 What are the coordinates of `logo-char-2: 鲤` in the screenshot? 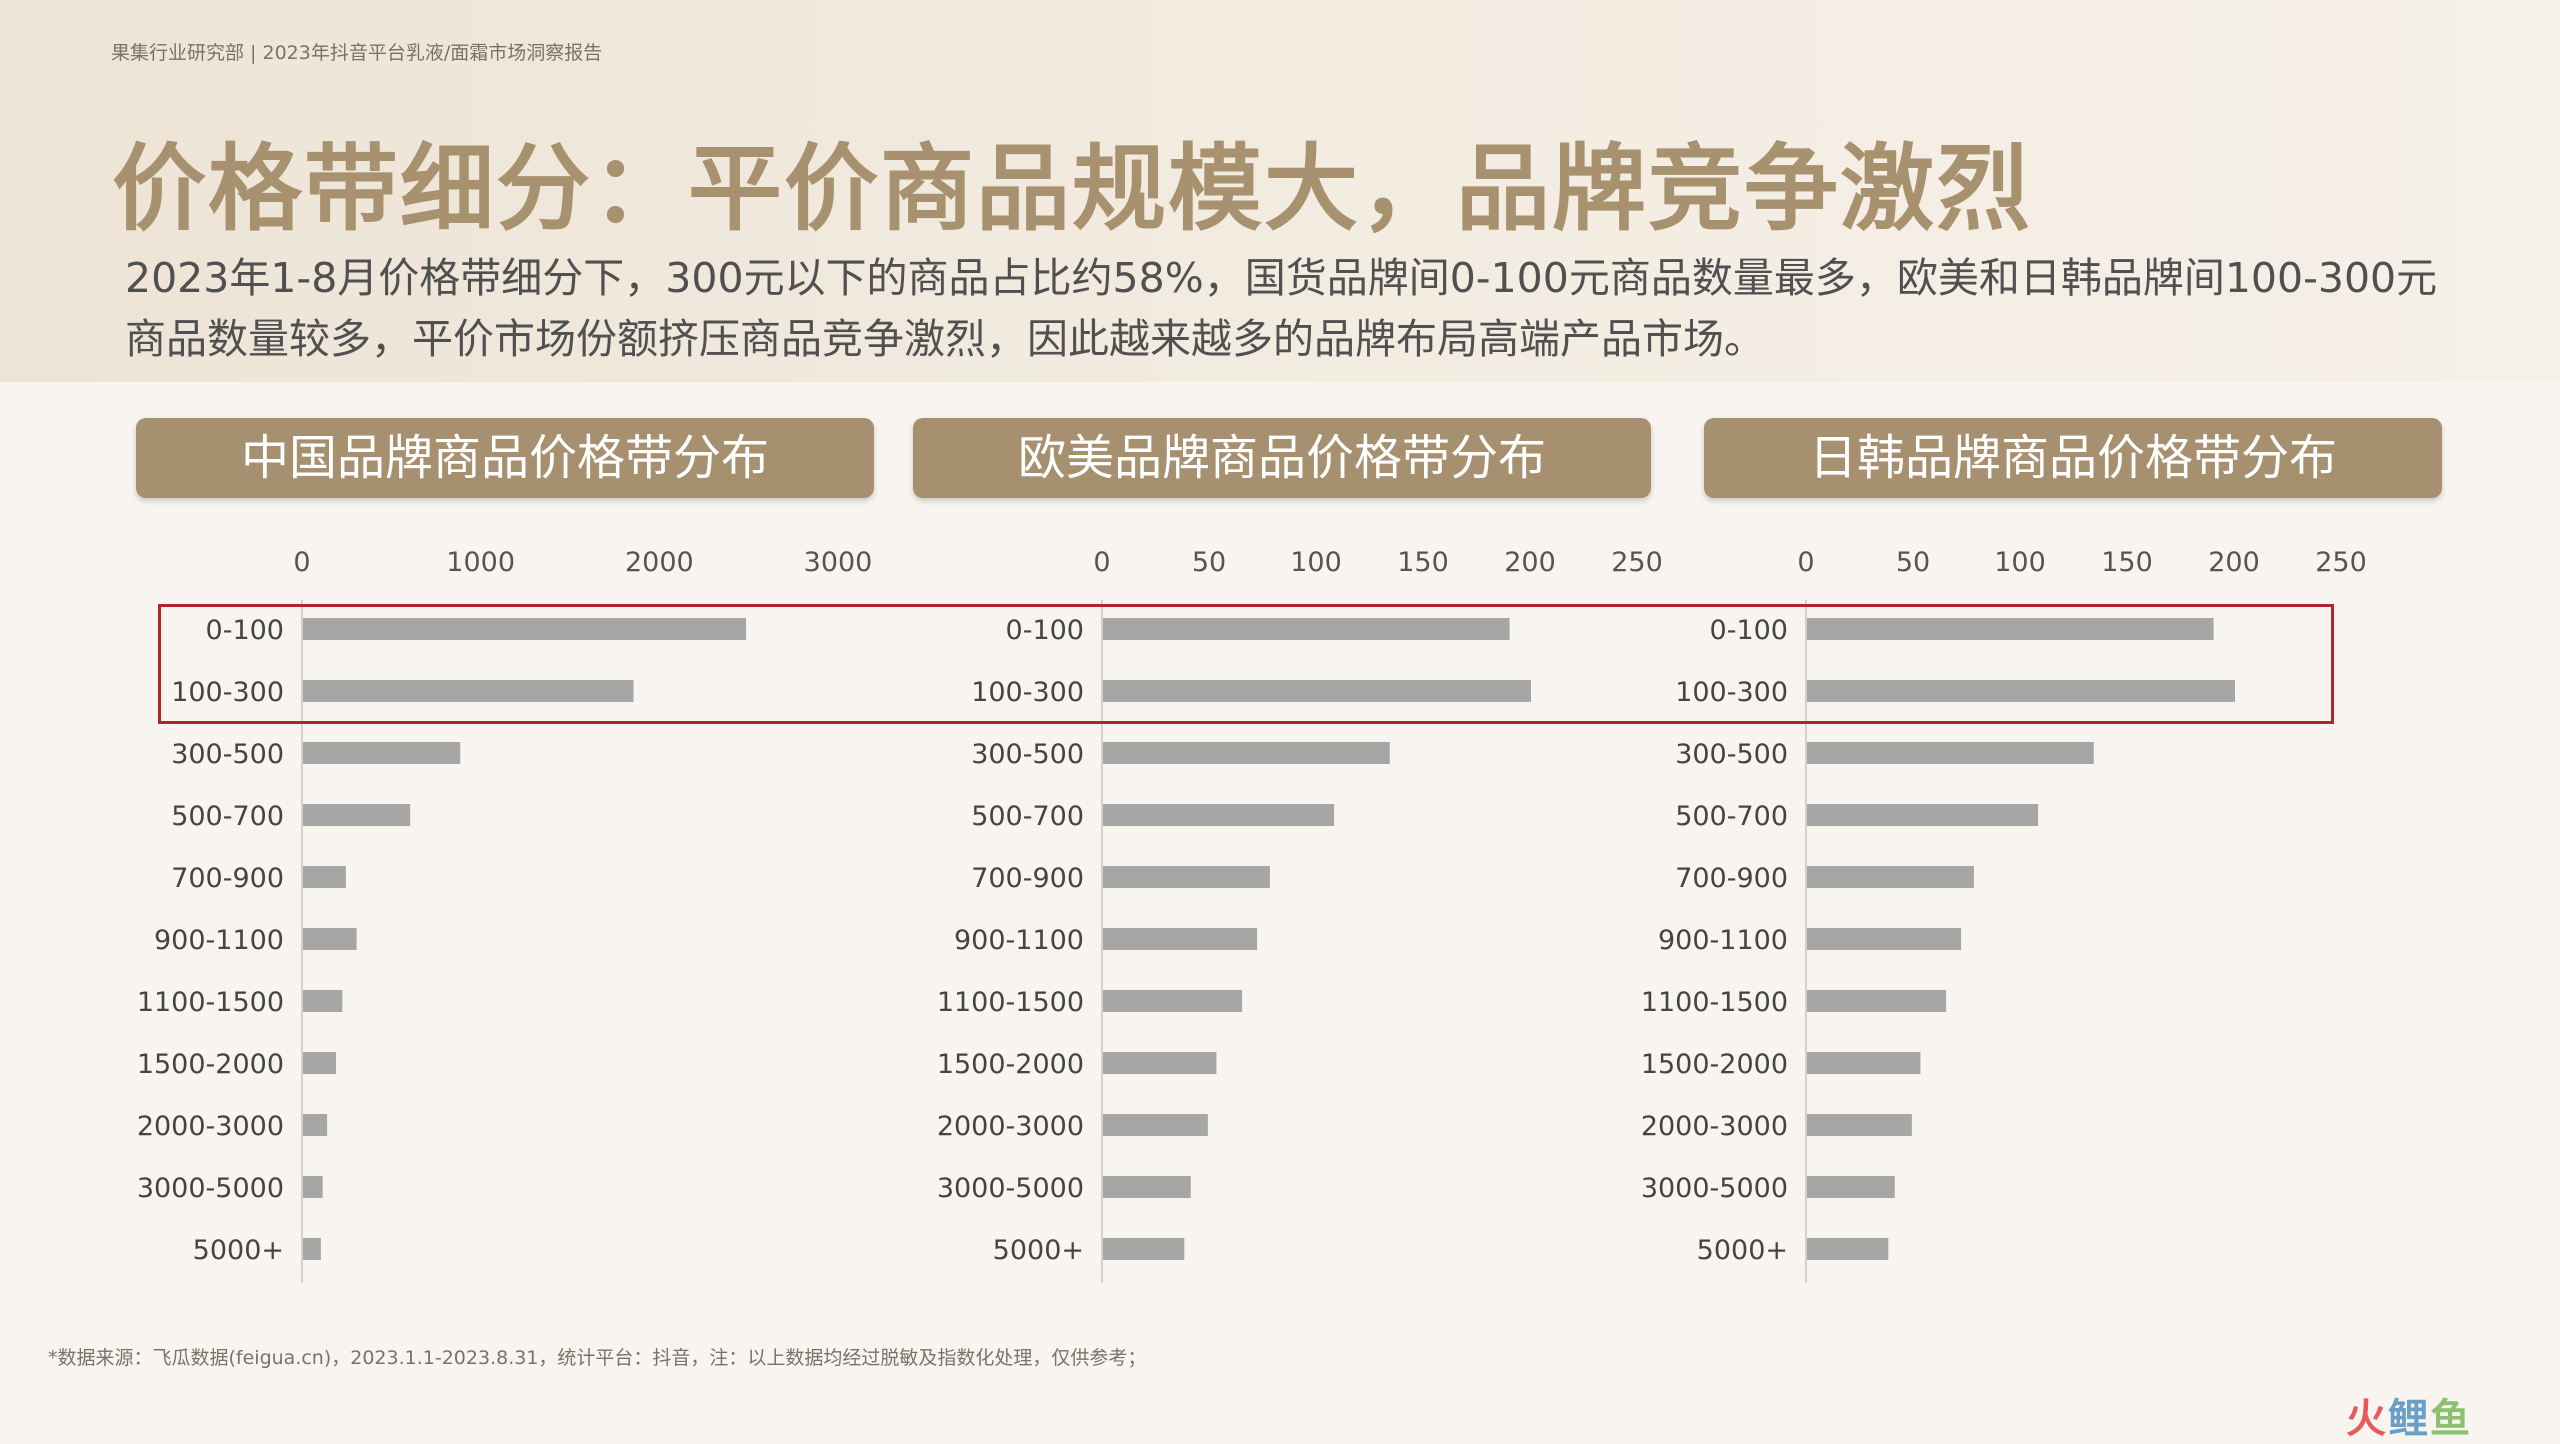 It's located at (2409, 1419).